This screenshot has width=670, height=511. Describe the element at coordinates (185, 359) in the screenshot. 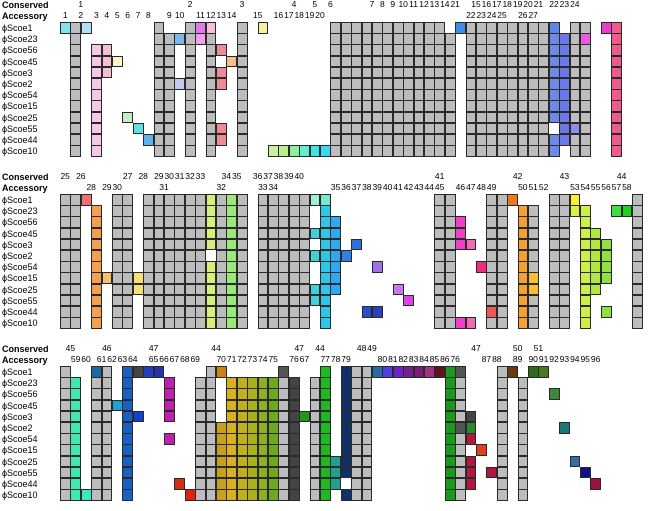

I see `accessory-number: 68` at that location.